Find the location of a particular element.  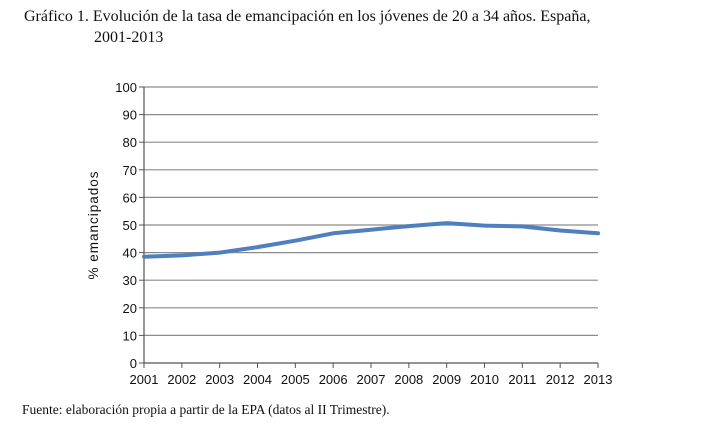

y-tick-label-80: 80 is located at coordinates (130, 142).